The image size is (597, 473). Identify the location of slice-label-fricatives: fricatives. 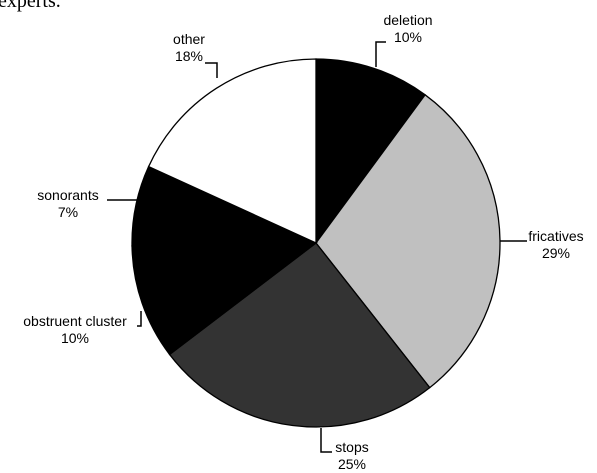
(555, 236).